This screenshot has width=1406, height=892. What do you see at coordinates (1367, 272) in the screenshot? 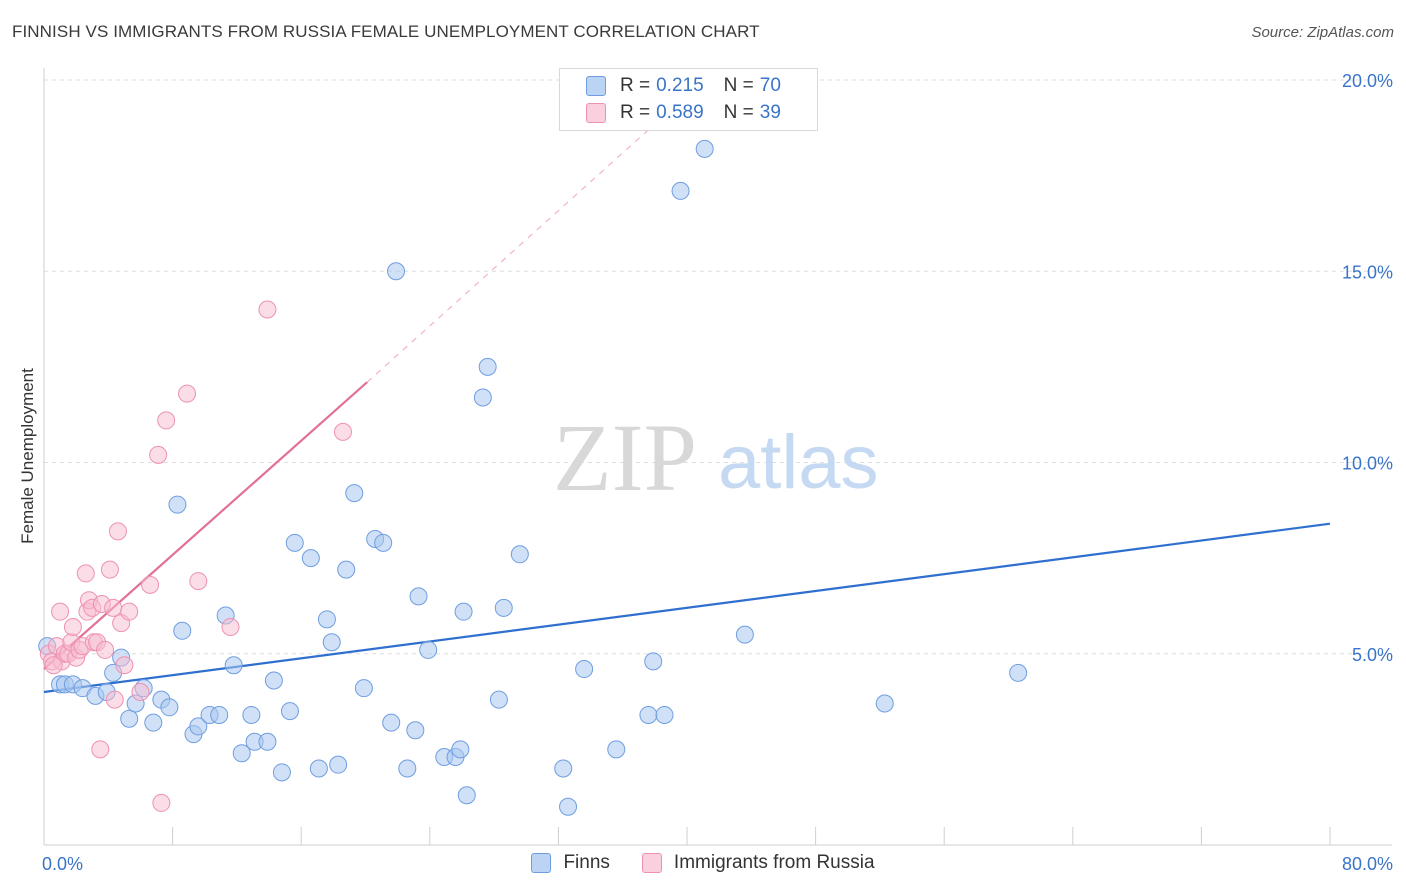
I see `y-tick-label: 15.0%` at bounding box center [1367, 272].